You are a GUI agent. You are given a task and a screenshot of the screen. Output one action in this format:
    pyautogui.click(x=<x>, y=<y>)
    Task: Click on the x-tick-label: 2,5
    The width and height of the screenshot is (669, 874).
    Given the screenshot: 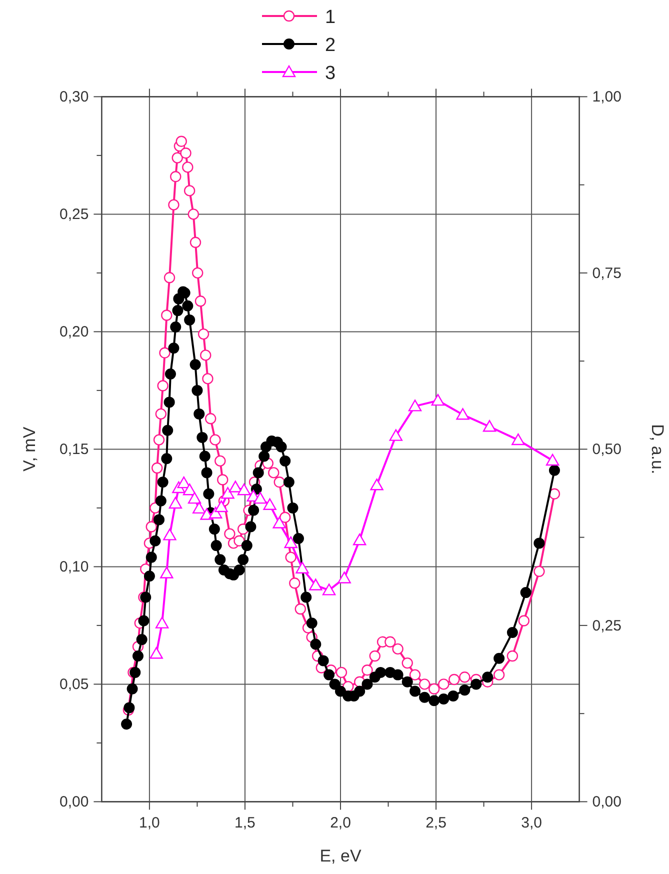 What is the action you would take?
    pyautogui.click(x=436, y=823)
    